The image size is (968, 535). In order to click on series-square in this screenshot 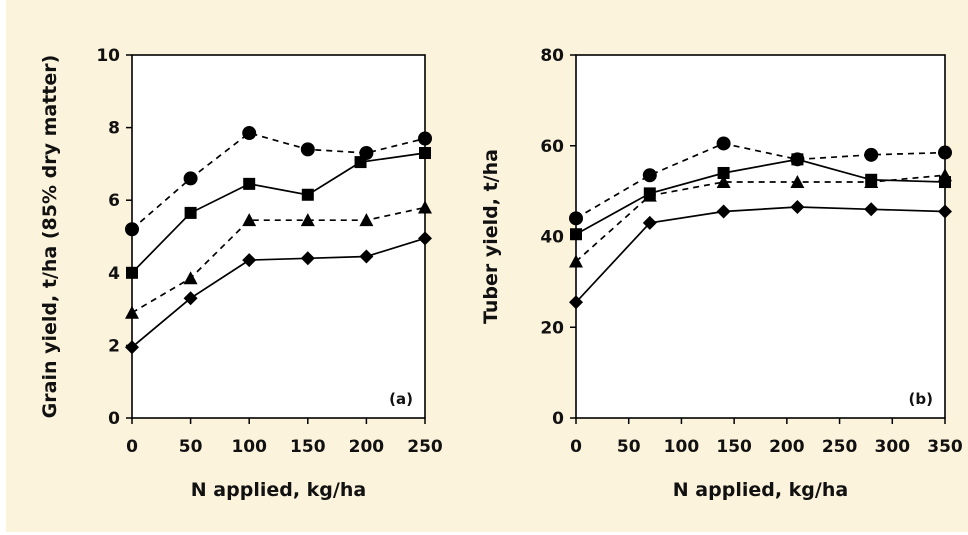, I will do `click(278, 213)`.